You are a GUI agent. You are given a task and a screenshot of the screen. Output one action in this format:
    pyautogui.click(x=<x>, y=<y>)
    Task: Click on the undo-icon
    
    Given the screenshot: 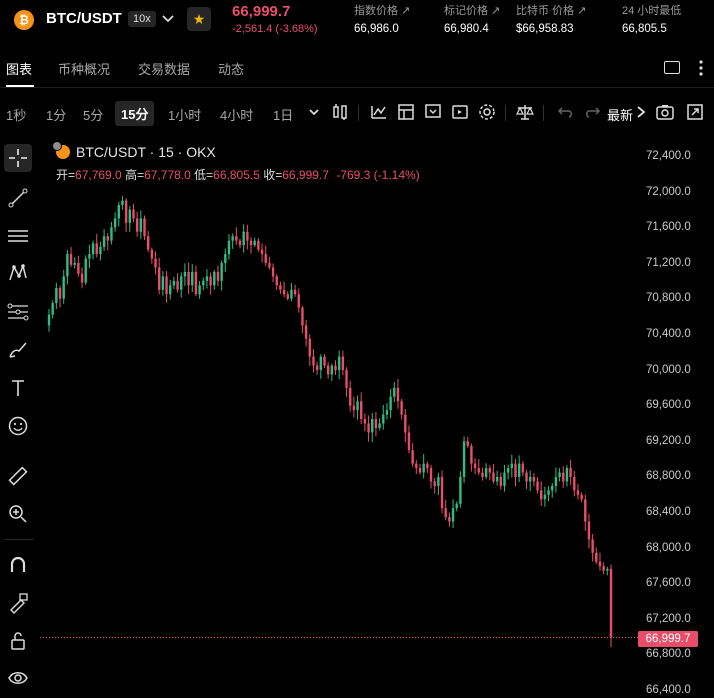 What is the action you would take?
    pyautogui.click(x=566, y=112)
    